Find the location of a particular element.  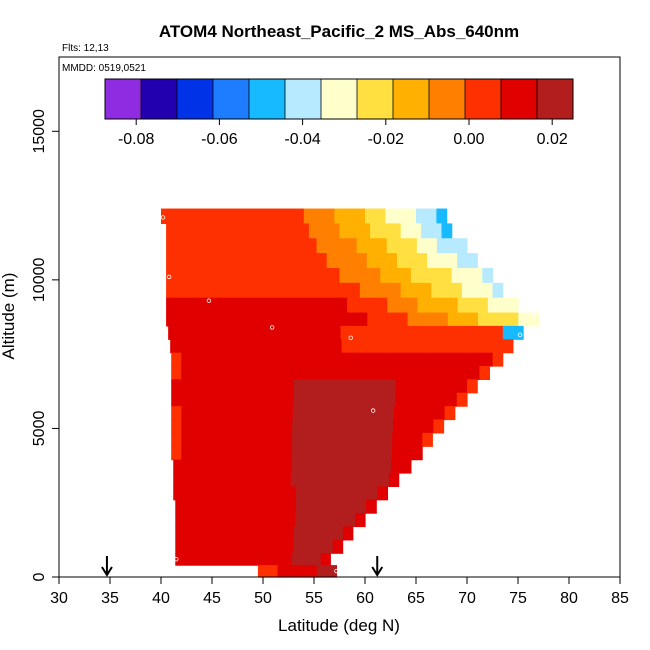

colorbar-tick-label: -0.08 is located at coordinates (136, 139).